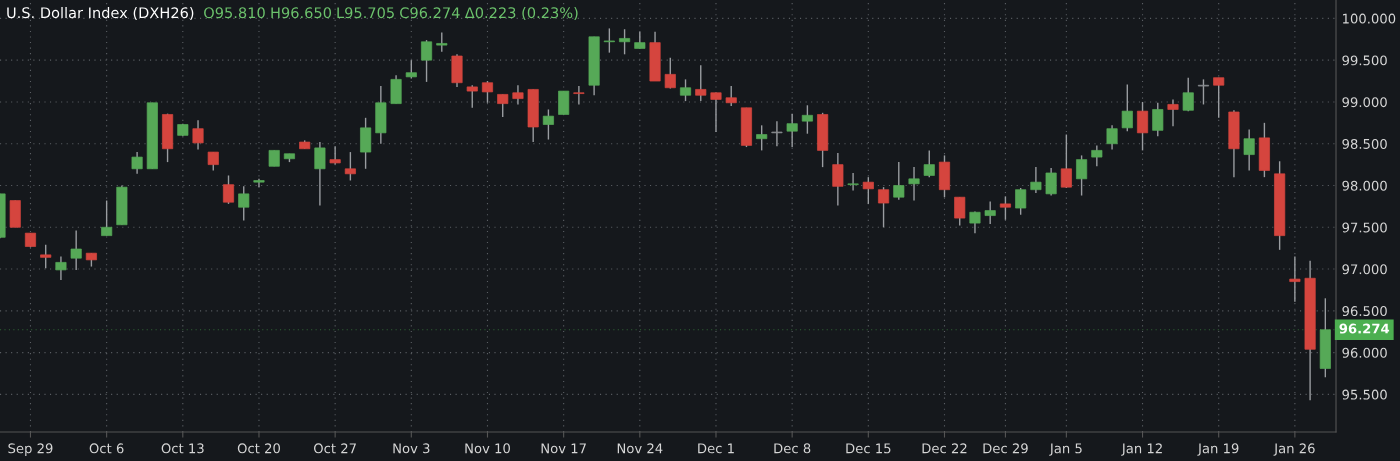 The width and height of the screenshot is (1400, 461). Describe the element at coordinates (30, 449) in the screenshot. I see `x-tick-label: Sep 29` at that location.